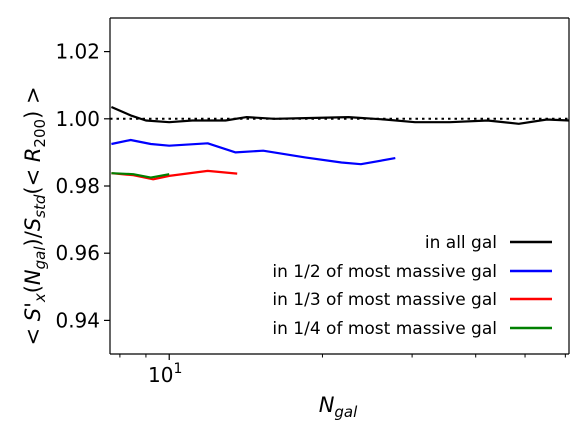 The width and height of the screenshot is (586, 436). Describe the element at coordinates (77, 119) in the screenshot. I see `y-tick-label: 1.00` at that location.